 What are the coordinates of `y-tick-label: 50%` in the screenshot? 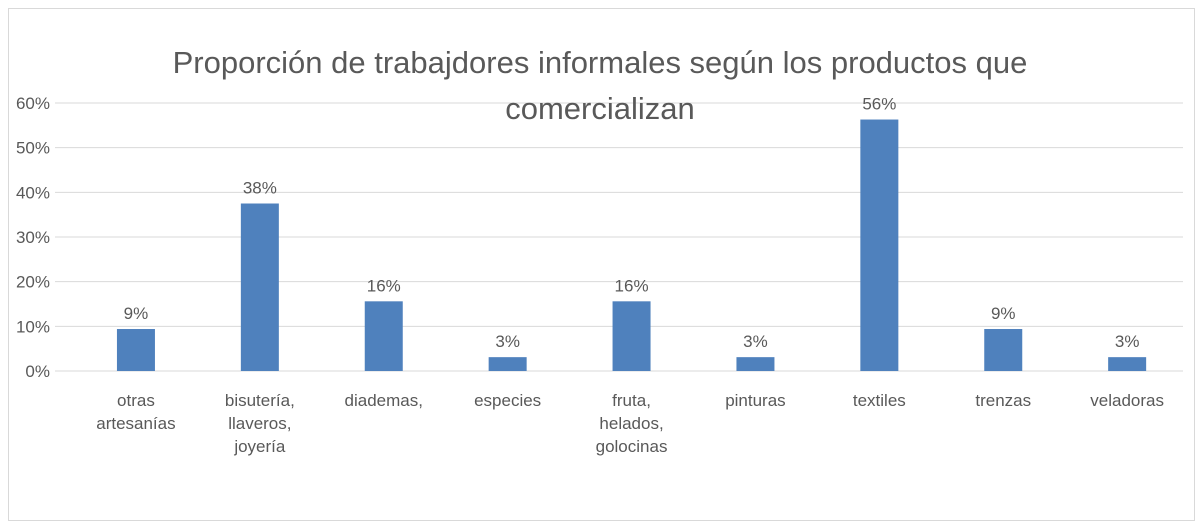 It's located at (33, 148).